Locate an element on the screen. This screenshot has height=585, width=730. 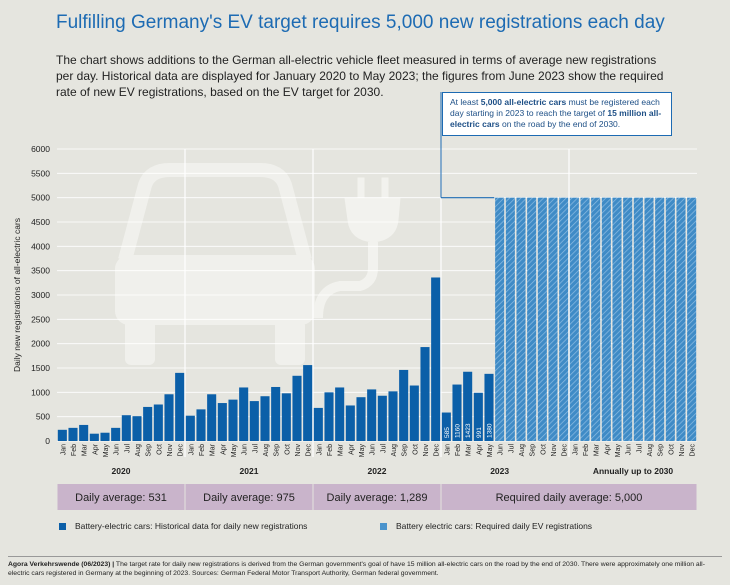
y-tick-label: 6000 is located at coordinates (40, 149).